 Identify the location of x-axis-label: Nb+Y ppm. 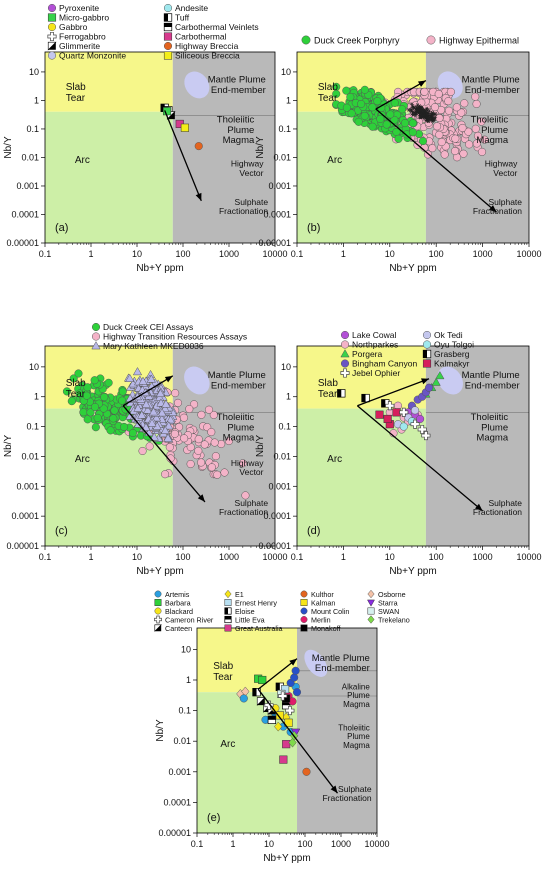
(286, 858).